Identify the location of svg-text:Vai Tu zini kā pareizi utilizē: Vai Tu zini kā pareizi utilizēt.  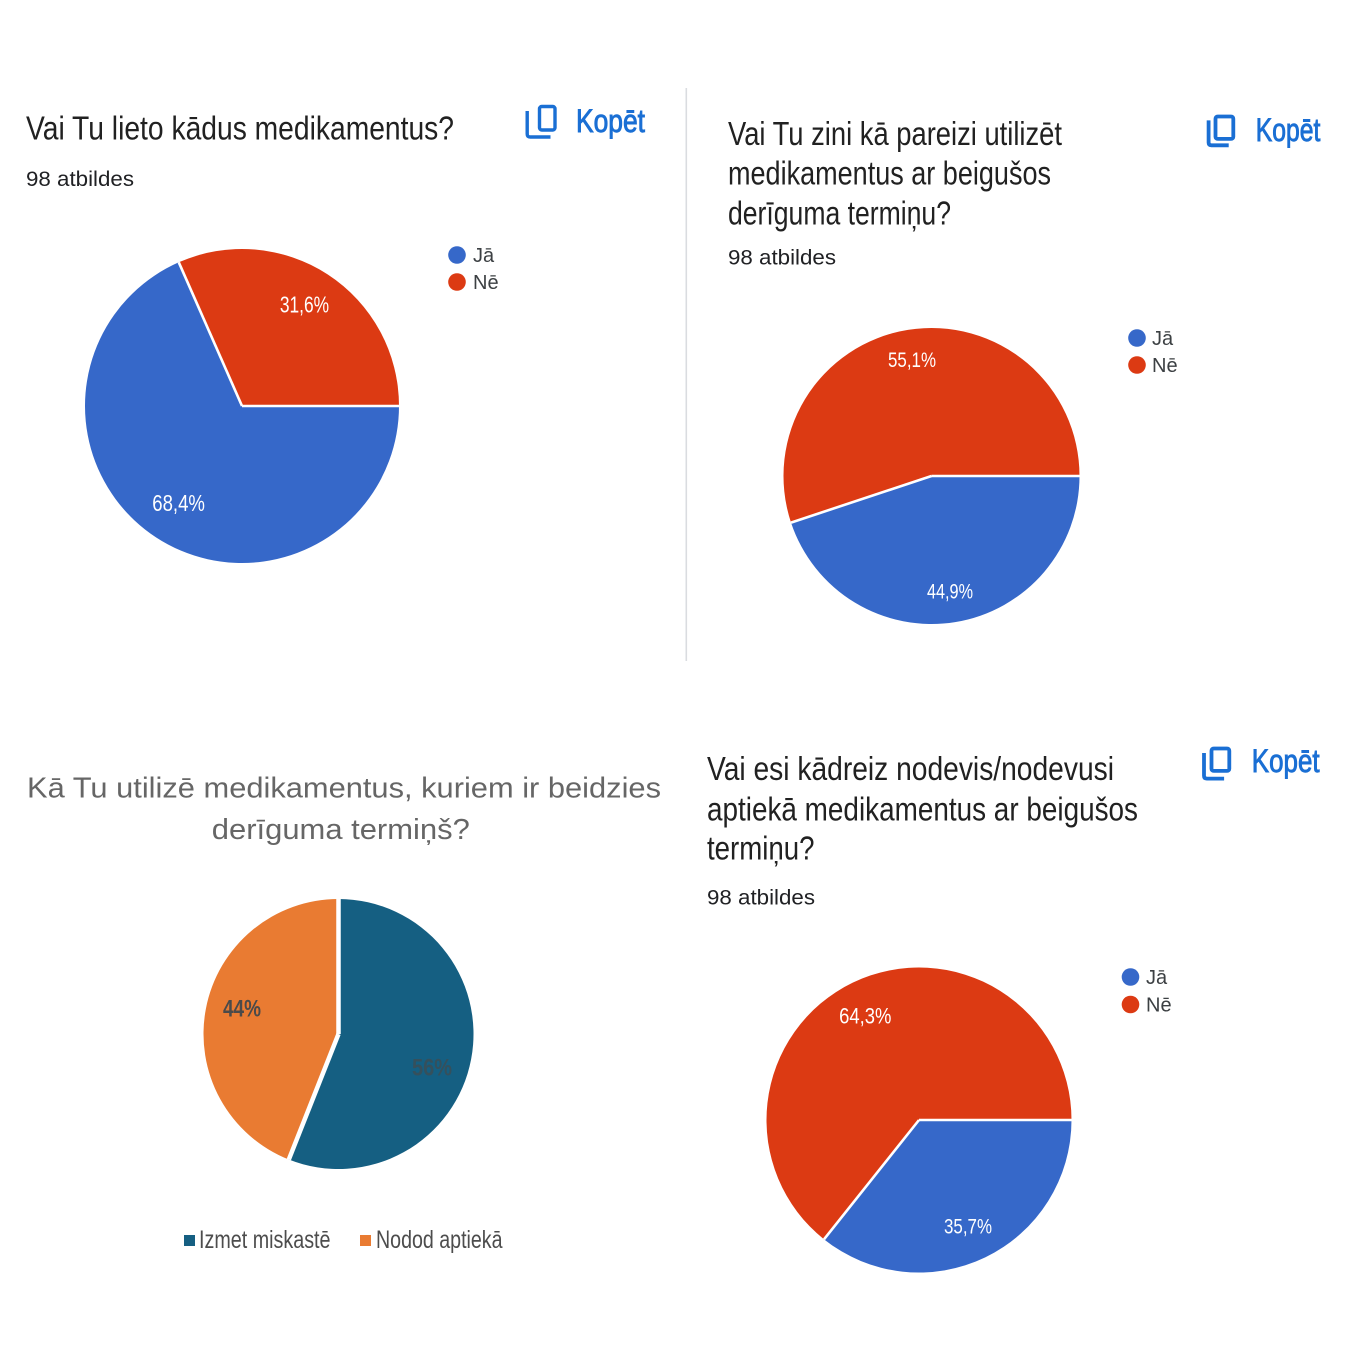
(895, 133).